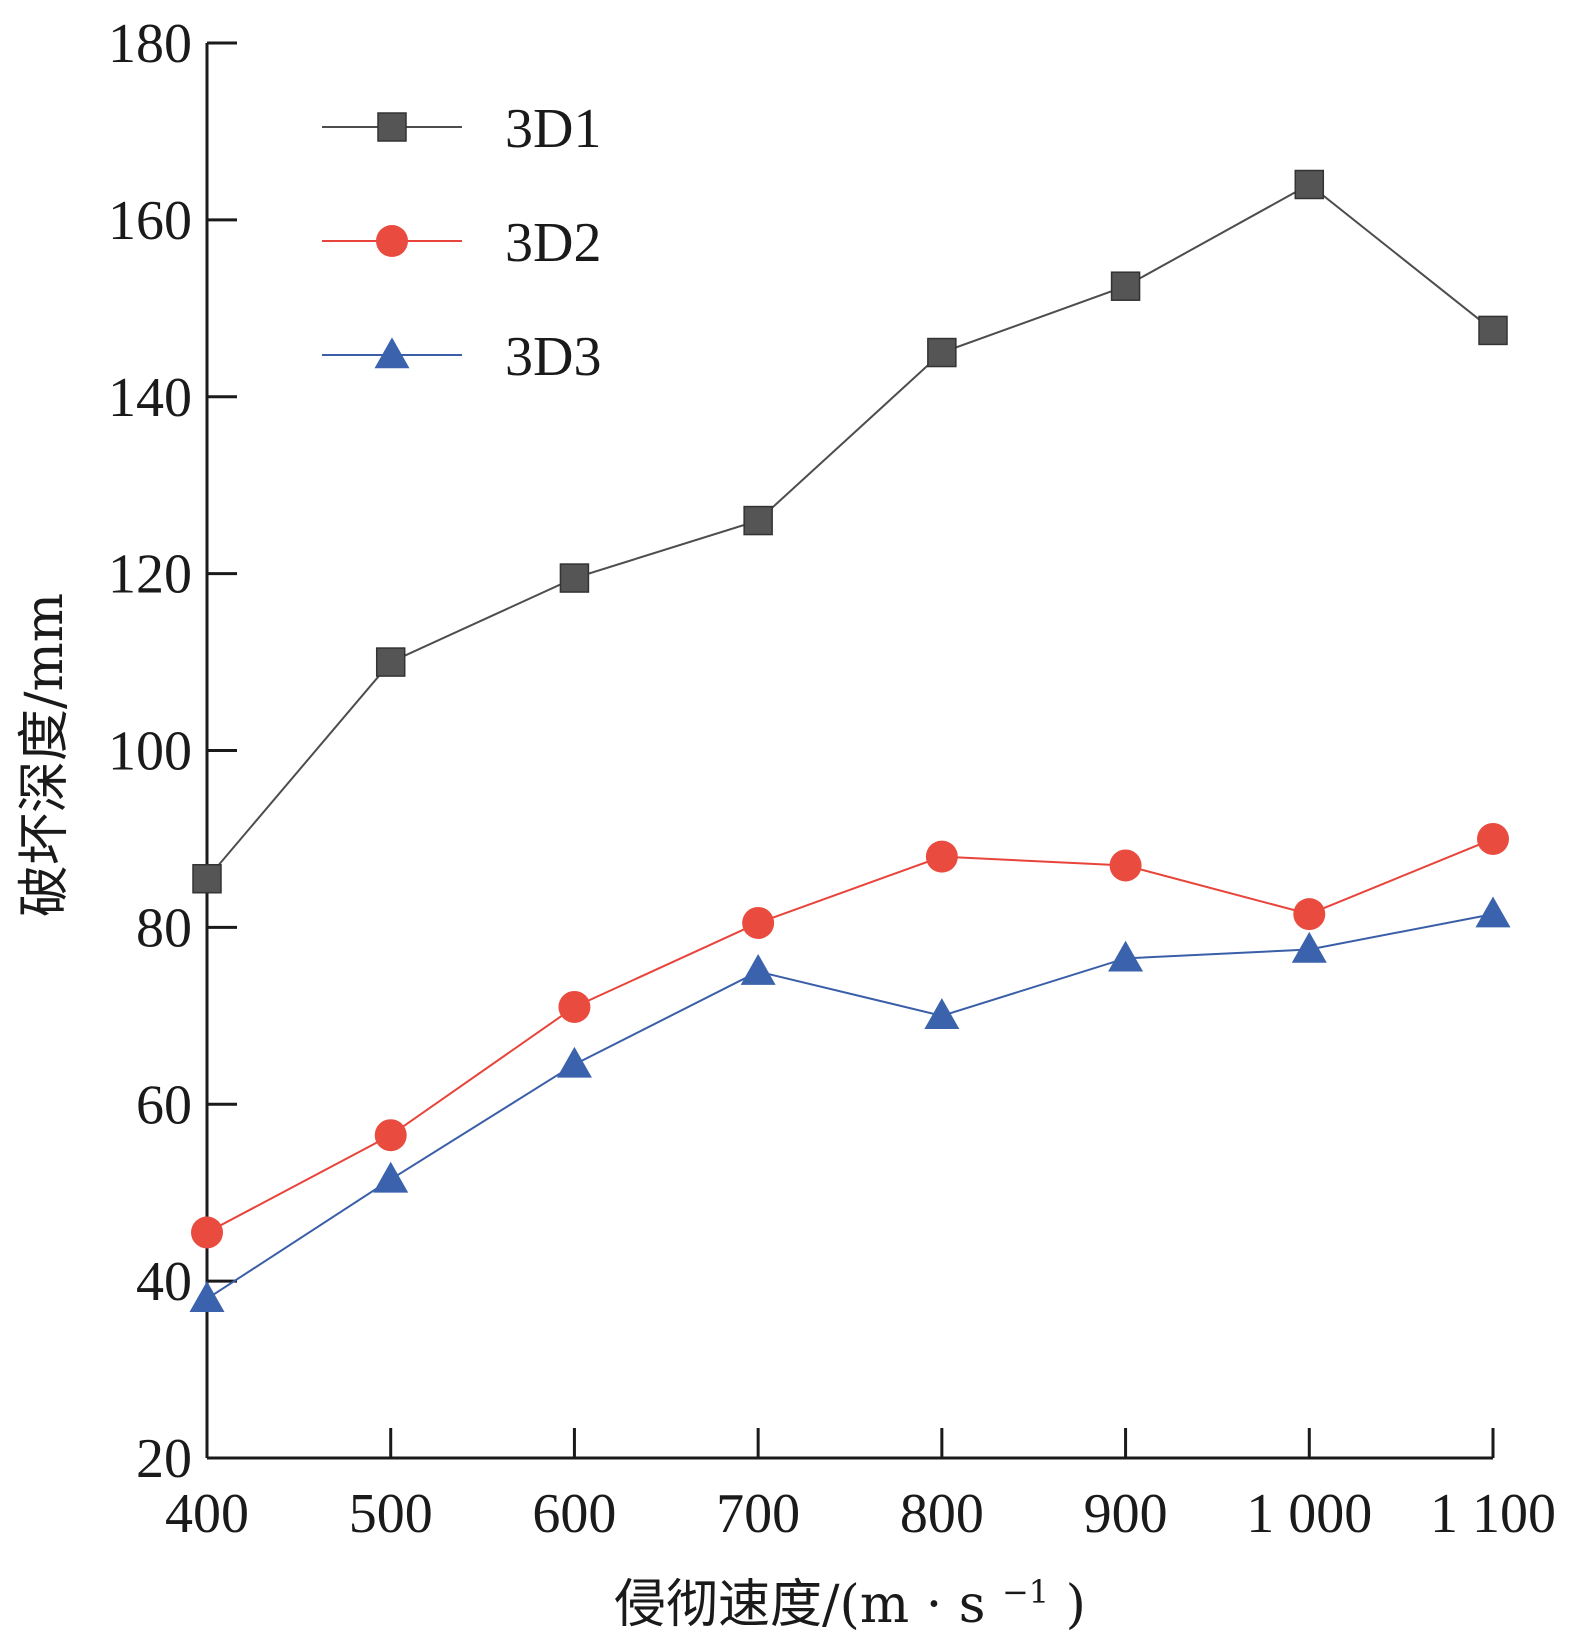 This screenshot has width=1583, height=1649. What do you see at coordinates (574, 1514) in the screenshot?
I see `x-tick-label: 600` at bounding box center [574, 1514].